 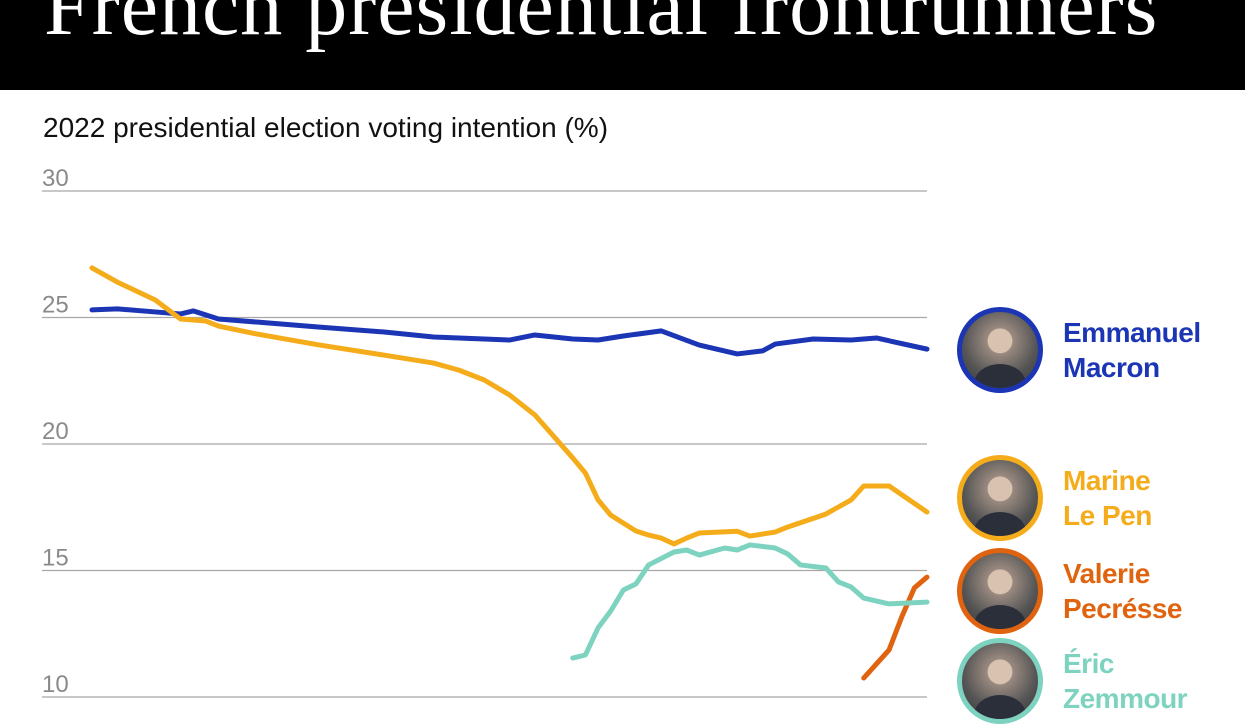 What do you see at coordinates (1107, 515) in the screenshot?
I see `legend-label-line: Le Pen` at bounding box center [1107, 515].